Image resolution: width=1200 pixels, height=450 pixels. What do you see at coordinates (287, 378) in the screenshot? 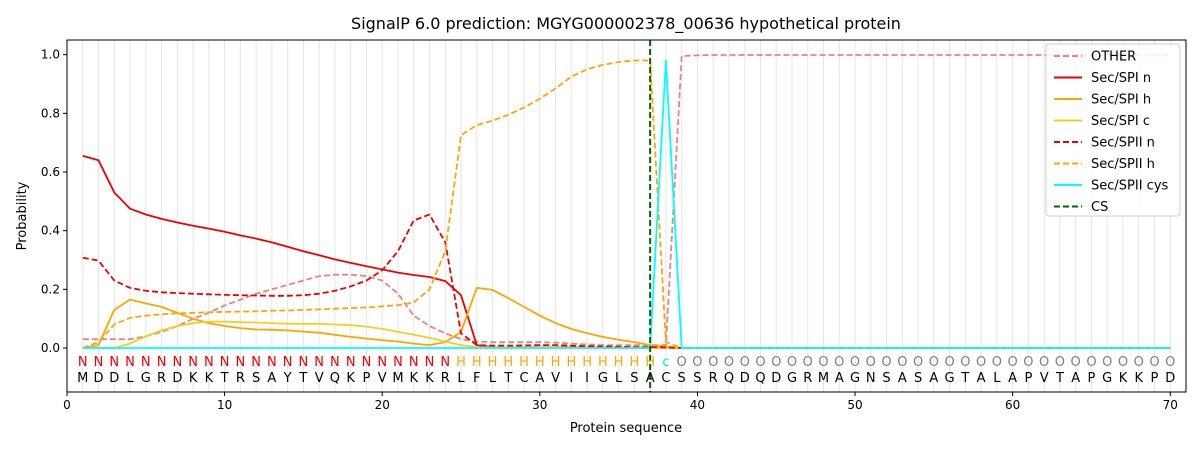
I see `residue-label: Y` at bounding box center [287, 378].